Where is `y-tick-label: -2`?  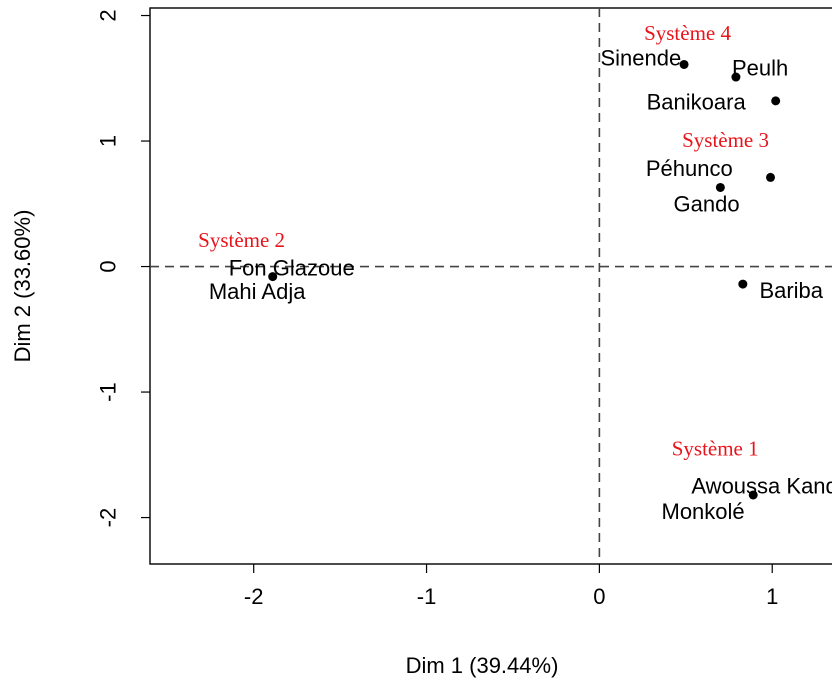
y-tick-label: -2 is located at coordinates (108, 518).